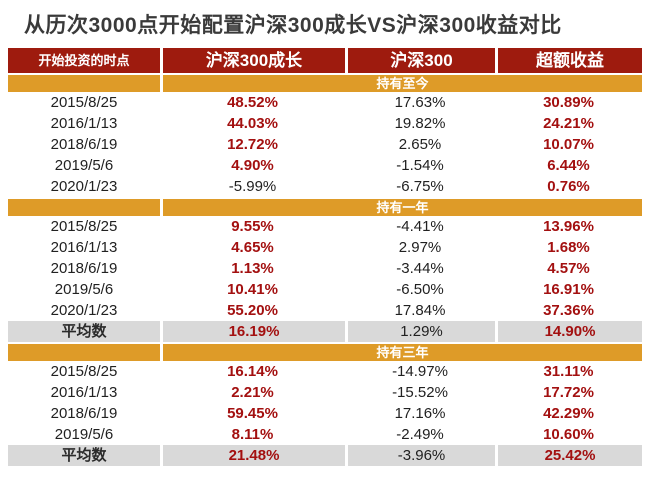 This screenshot has height=478, width=650. I want to click on average-row: 平均数 21.48% -3.96% 25.42%, so click(325, 455).